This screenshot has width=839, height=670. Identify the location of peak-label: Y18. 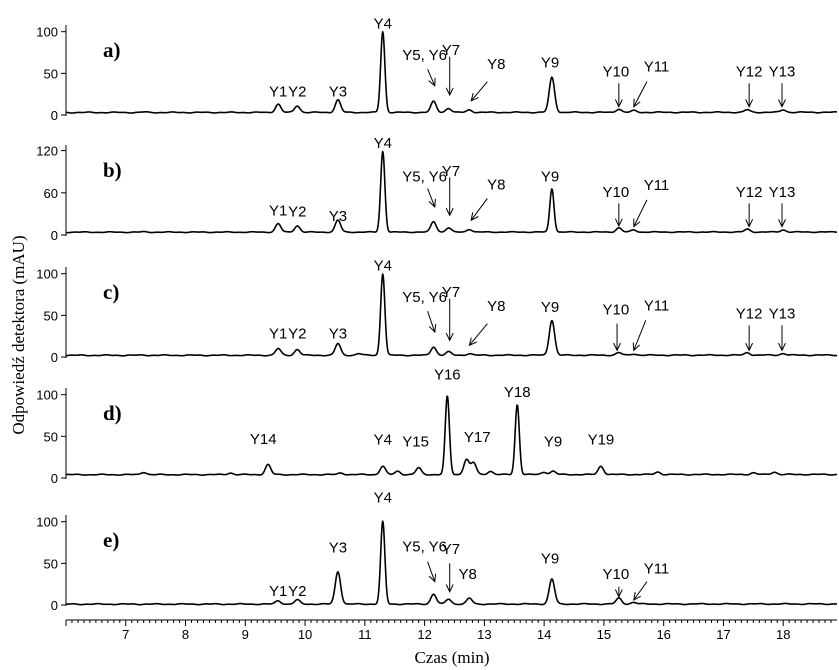
(517, 392).